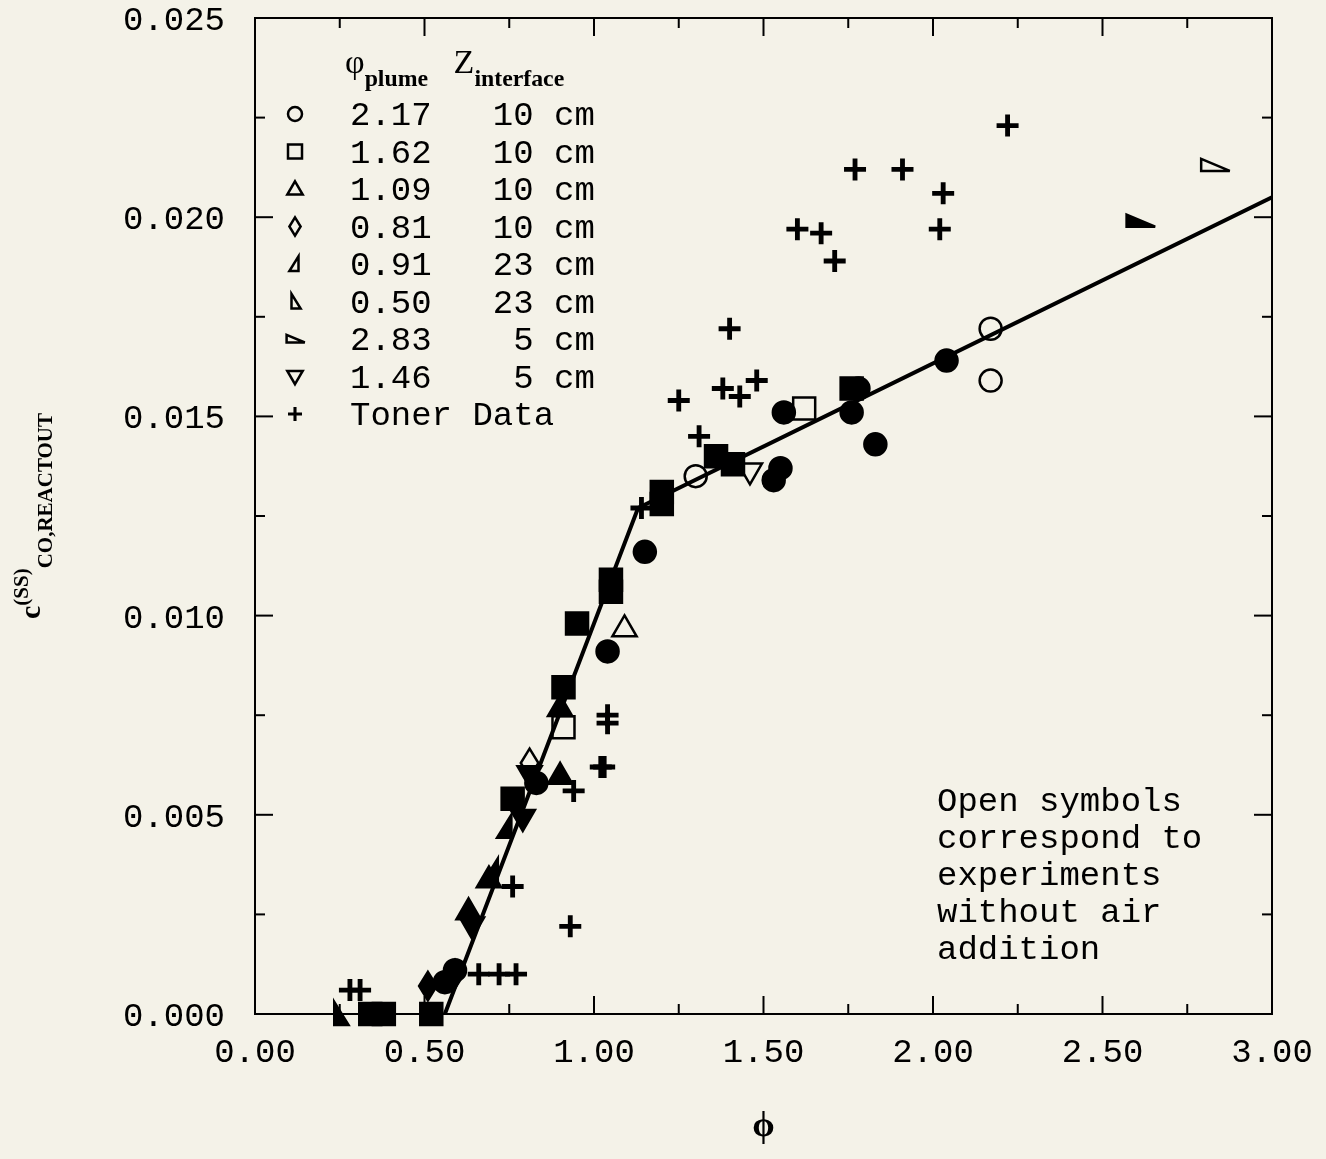 The width and height of the screenshot is (1326, 1159). Describe the element at coordinates (255, 1053) in the screenshot. I see `x-tick-label: 0.00` at that location.